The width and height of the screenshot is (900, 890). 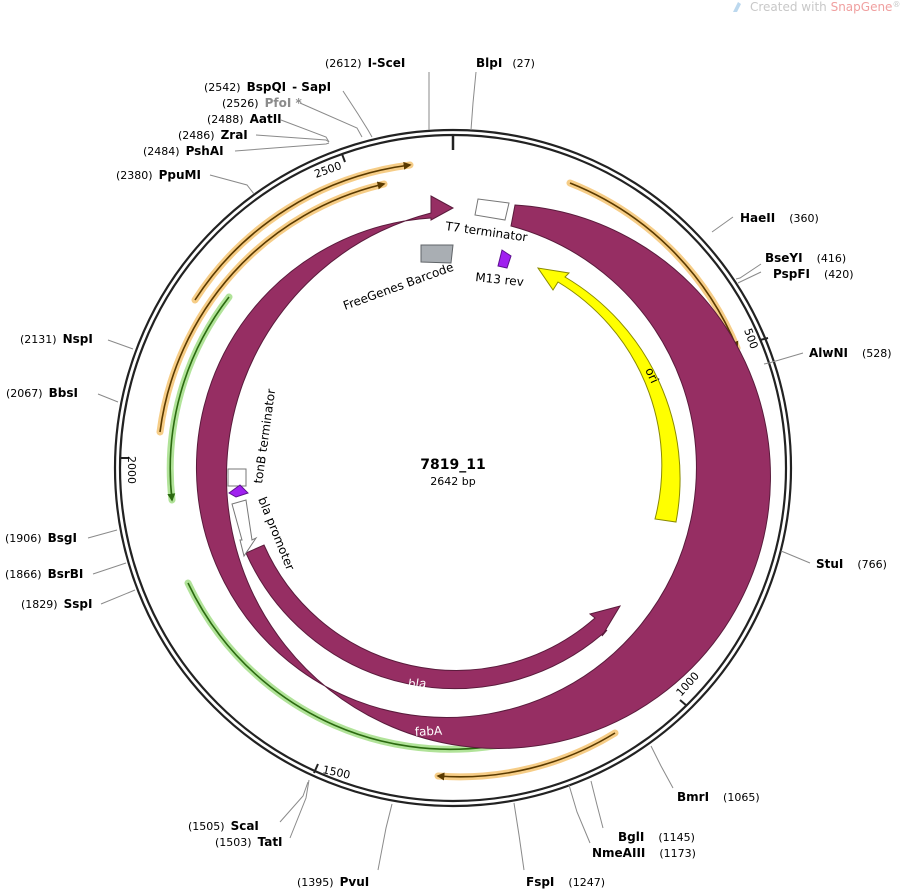 What do you see at coordinates (262, 103) in the screenshot?
I see `site-pfoi: (2526) PfoI *` at bounding box center [262, 103].